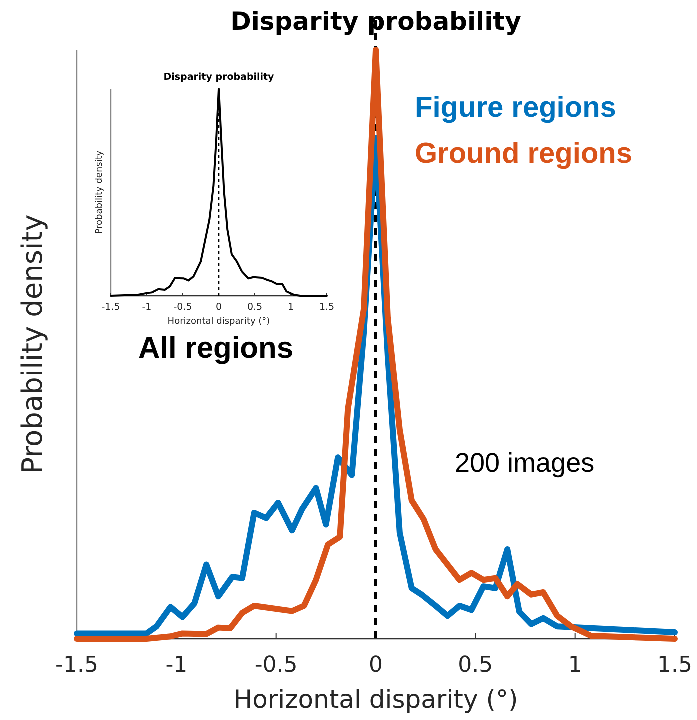 The image size is (697, 720). I want to click on annotation: All regions, so click(216, 348).